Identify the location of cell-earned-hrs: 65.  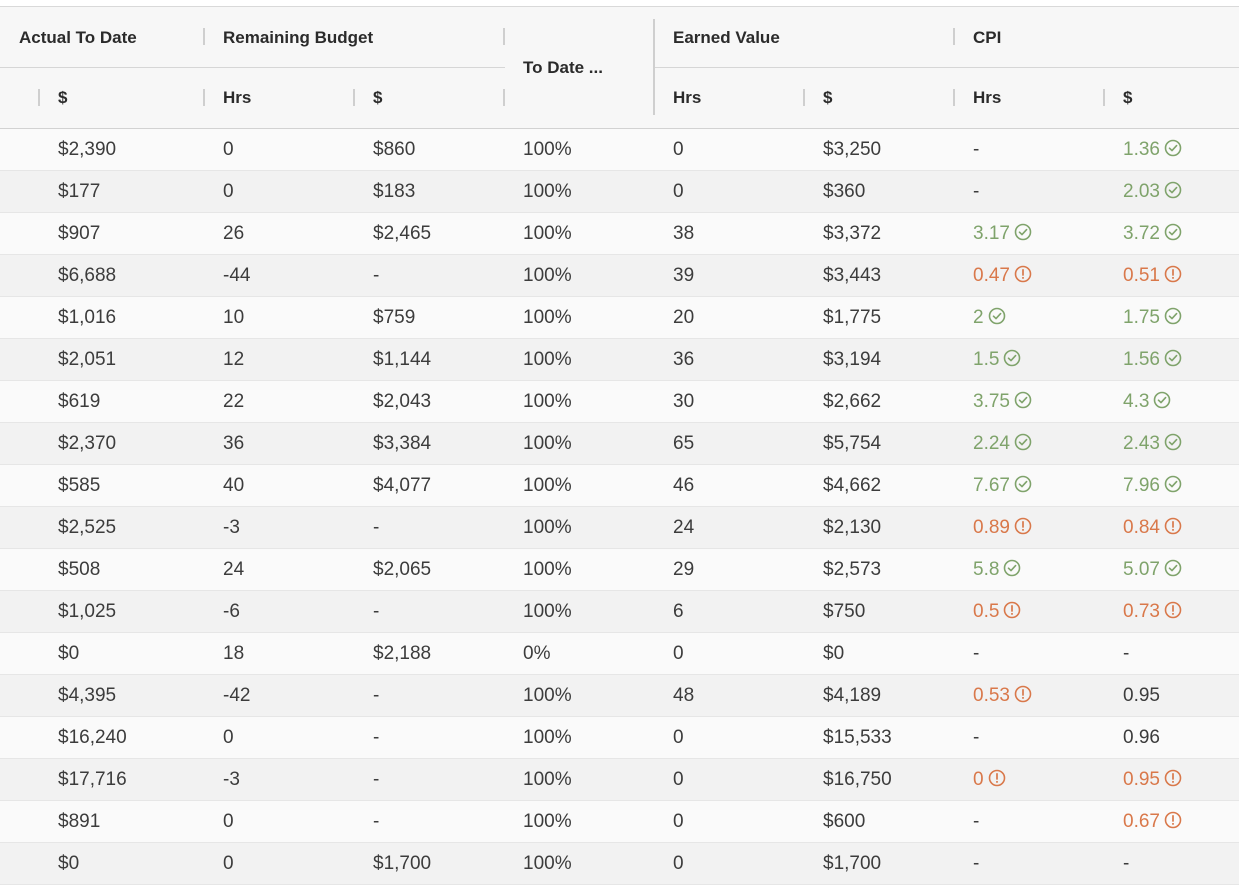
(683, 443).